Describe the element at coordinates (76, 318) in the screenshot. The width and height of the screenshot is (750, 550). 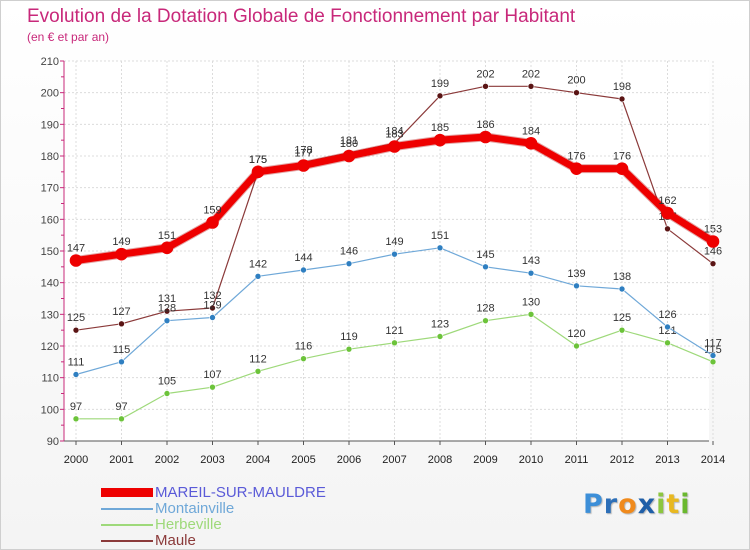
I see `data-label-maule: 125` at that location.